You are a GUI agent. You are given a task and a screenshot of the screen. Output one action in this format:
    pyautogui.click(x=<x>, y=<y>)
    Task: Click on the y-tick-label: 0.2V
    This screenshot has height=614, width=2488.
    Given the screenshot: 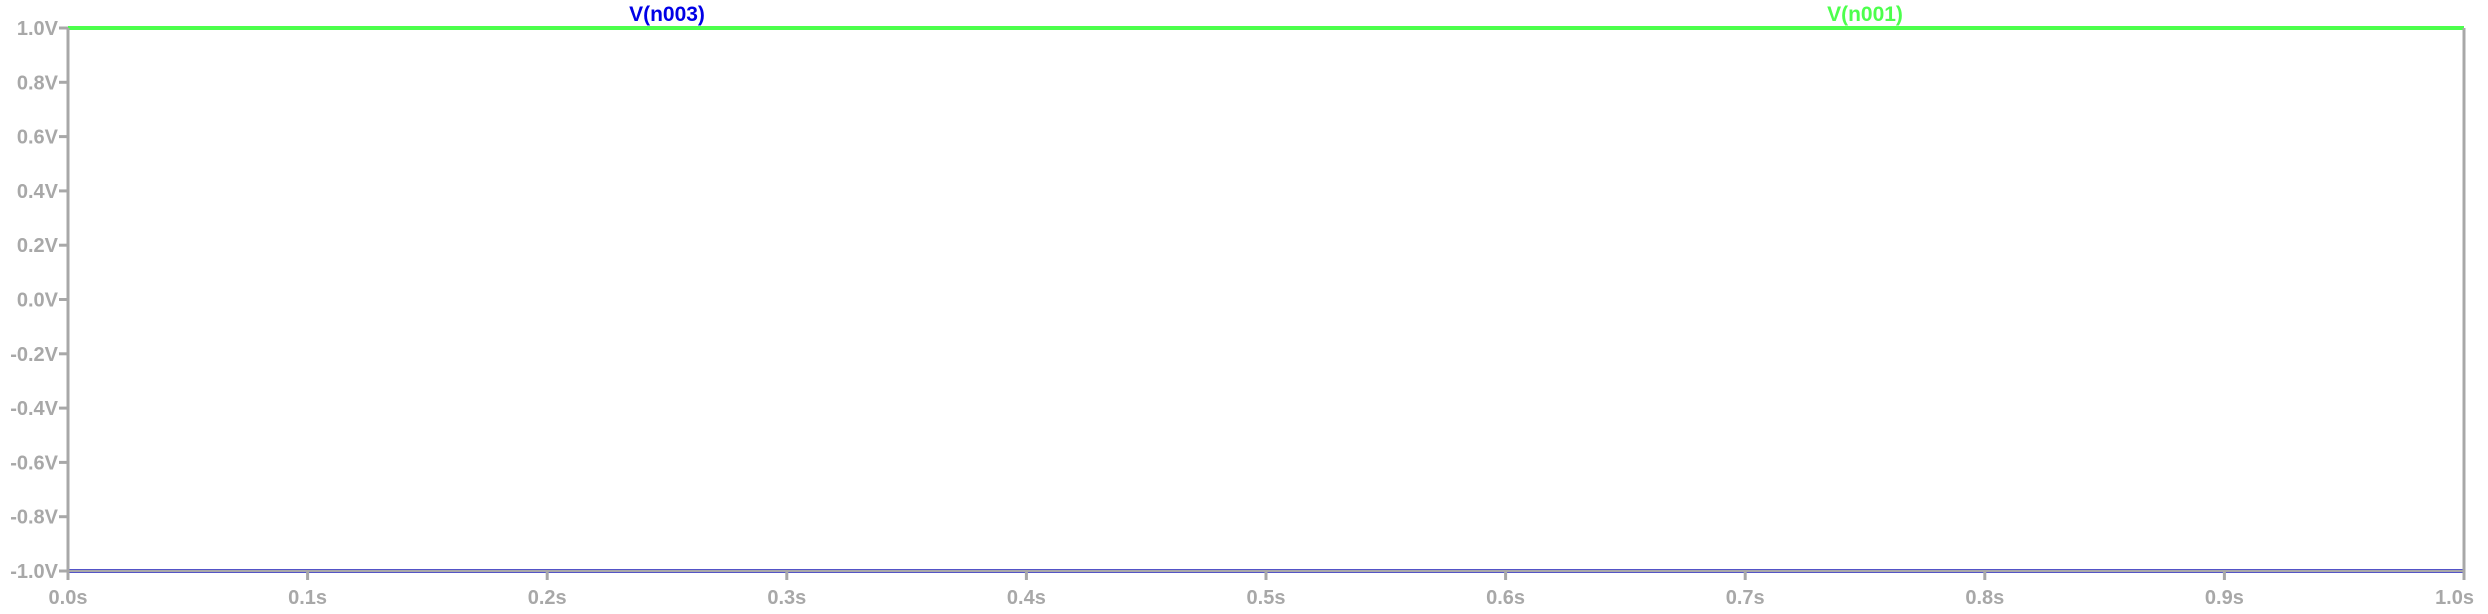 What is the action you would take?
    pyautogui.click(x=38, y=246)
    